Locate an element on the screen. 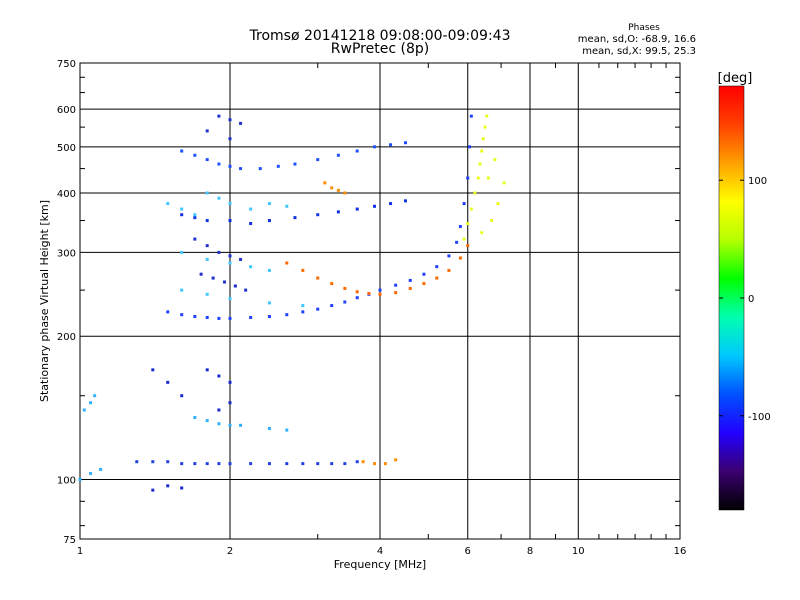 The image size is (800, 600). x-tick-label: 8 is located at coordinates (530, 551).